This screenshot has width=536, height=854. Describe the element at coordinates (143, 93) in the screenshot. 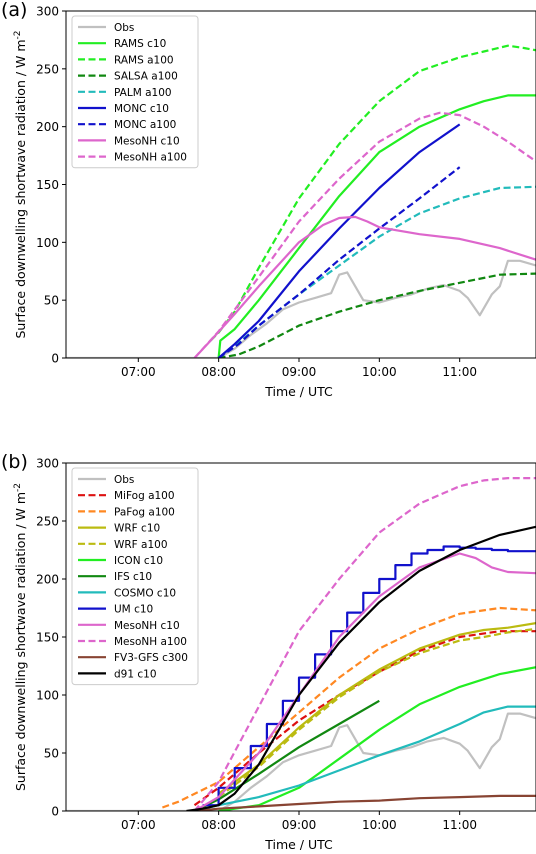

I see `legend-label: PALM a100` at that location.